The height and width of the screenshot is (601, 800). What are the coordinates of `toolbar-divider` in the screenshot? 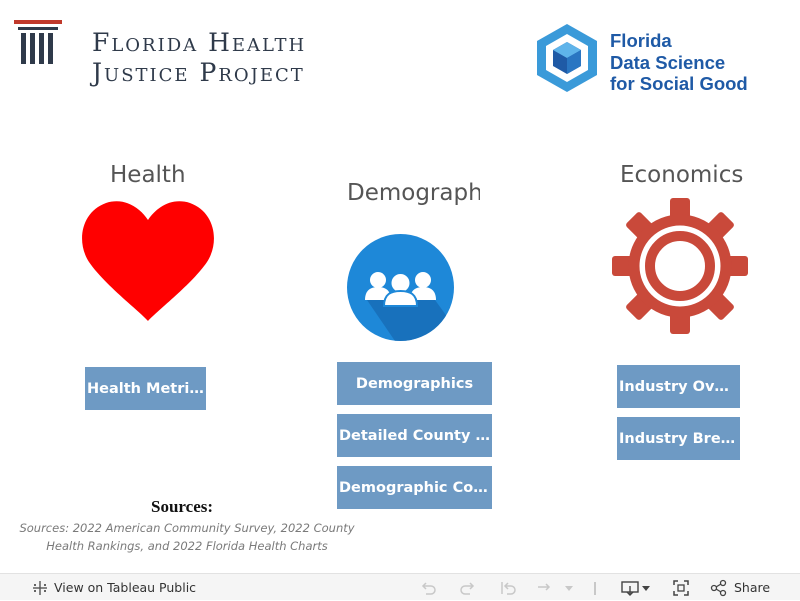 It's located at (595, 588).